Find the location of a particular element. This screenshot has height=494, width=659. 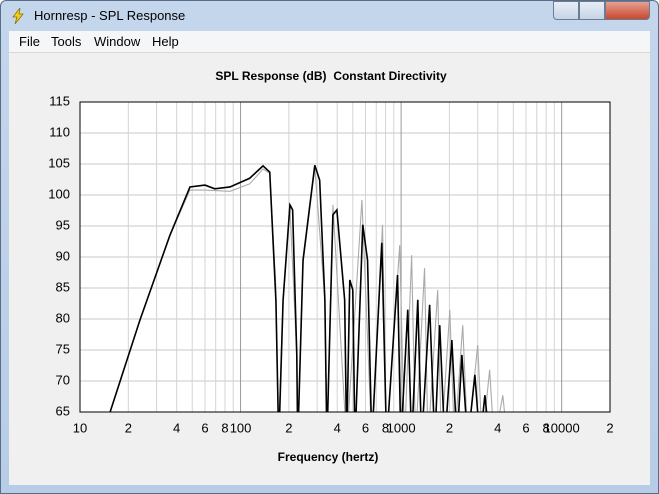

x-tick-label: 10000 is located at coordinates (562, 427).